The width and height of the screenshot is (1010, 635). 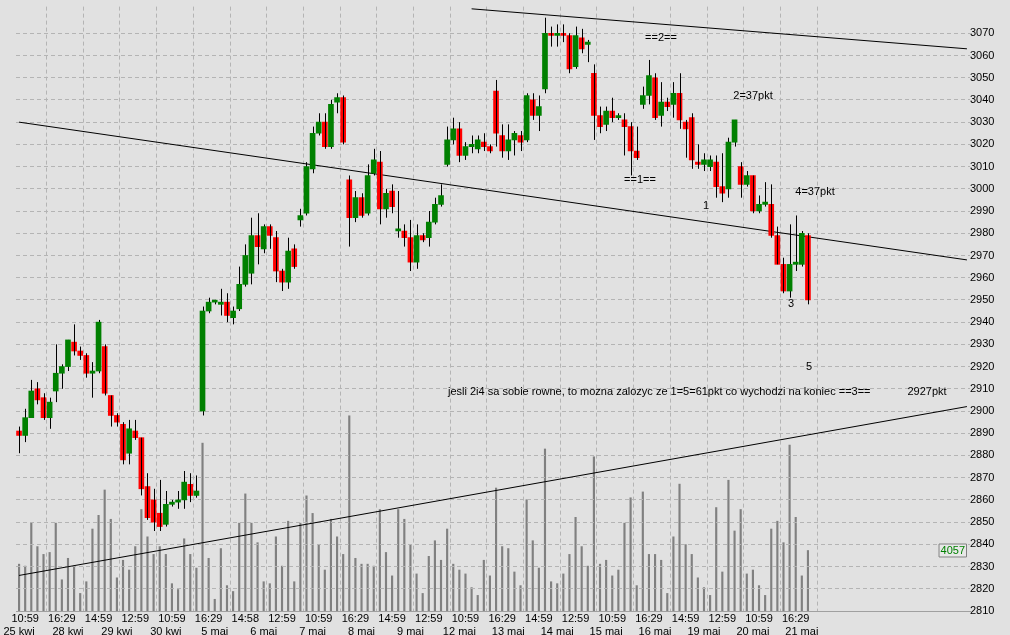 I want to click on y-tick-label: 3040, so click(x=982, y=98).